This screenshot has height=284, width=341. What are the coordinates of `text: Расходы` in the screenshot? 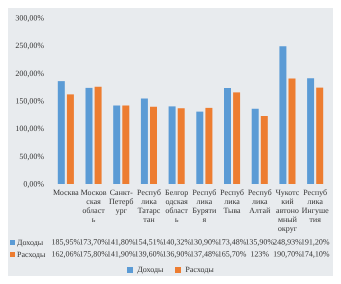 It's located at (199, 269).